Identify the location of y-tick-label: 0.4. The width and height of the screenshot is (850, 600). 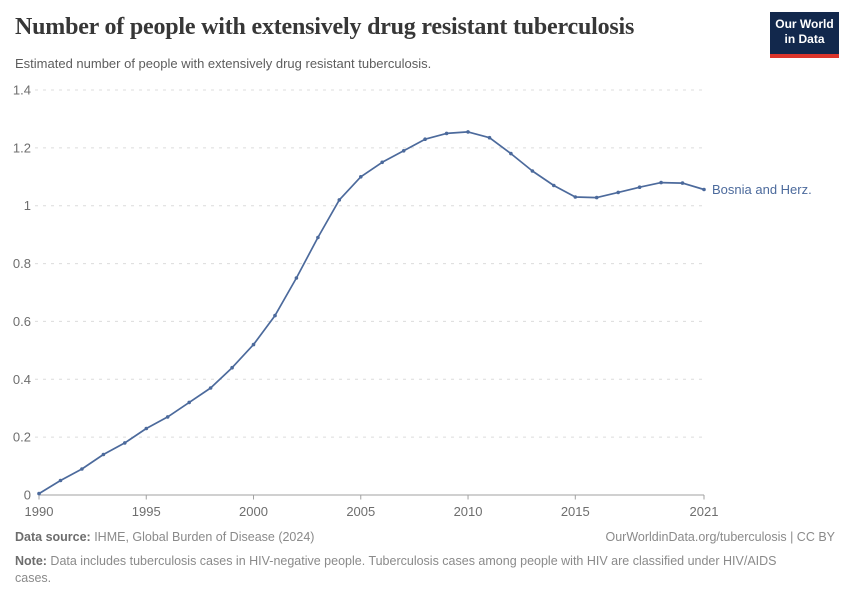
(22, 379).